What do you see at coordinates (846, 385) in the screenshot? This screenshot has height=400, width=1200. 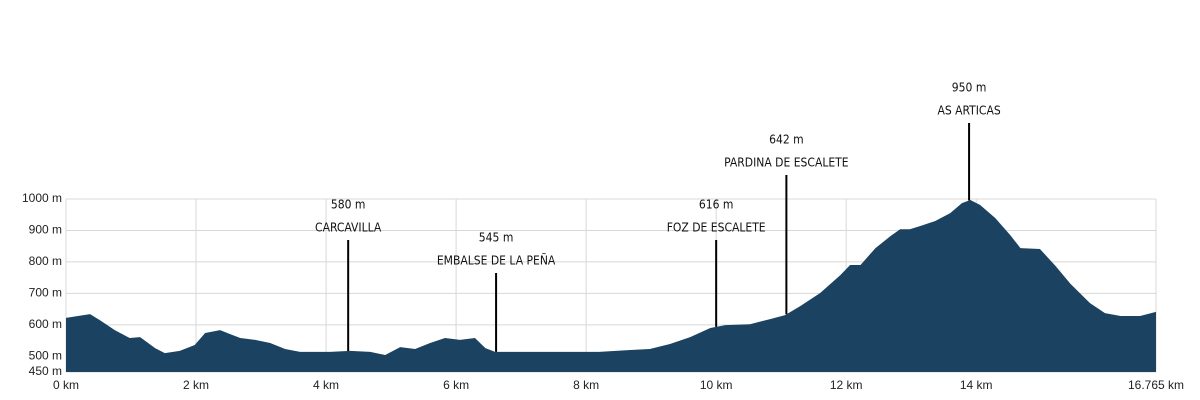 I see `x-tick-label: 12 km` at bounding box center [846, 385].